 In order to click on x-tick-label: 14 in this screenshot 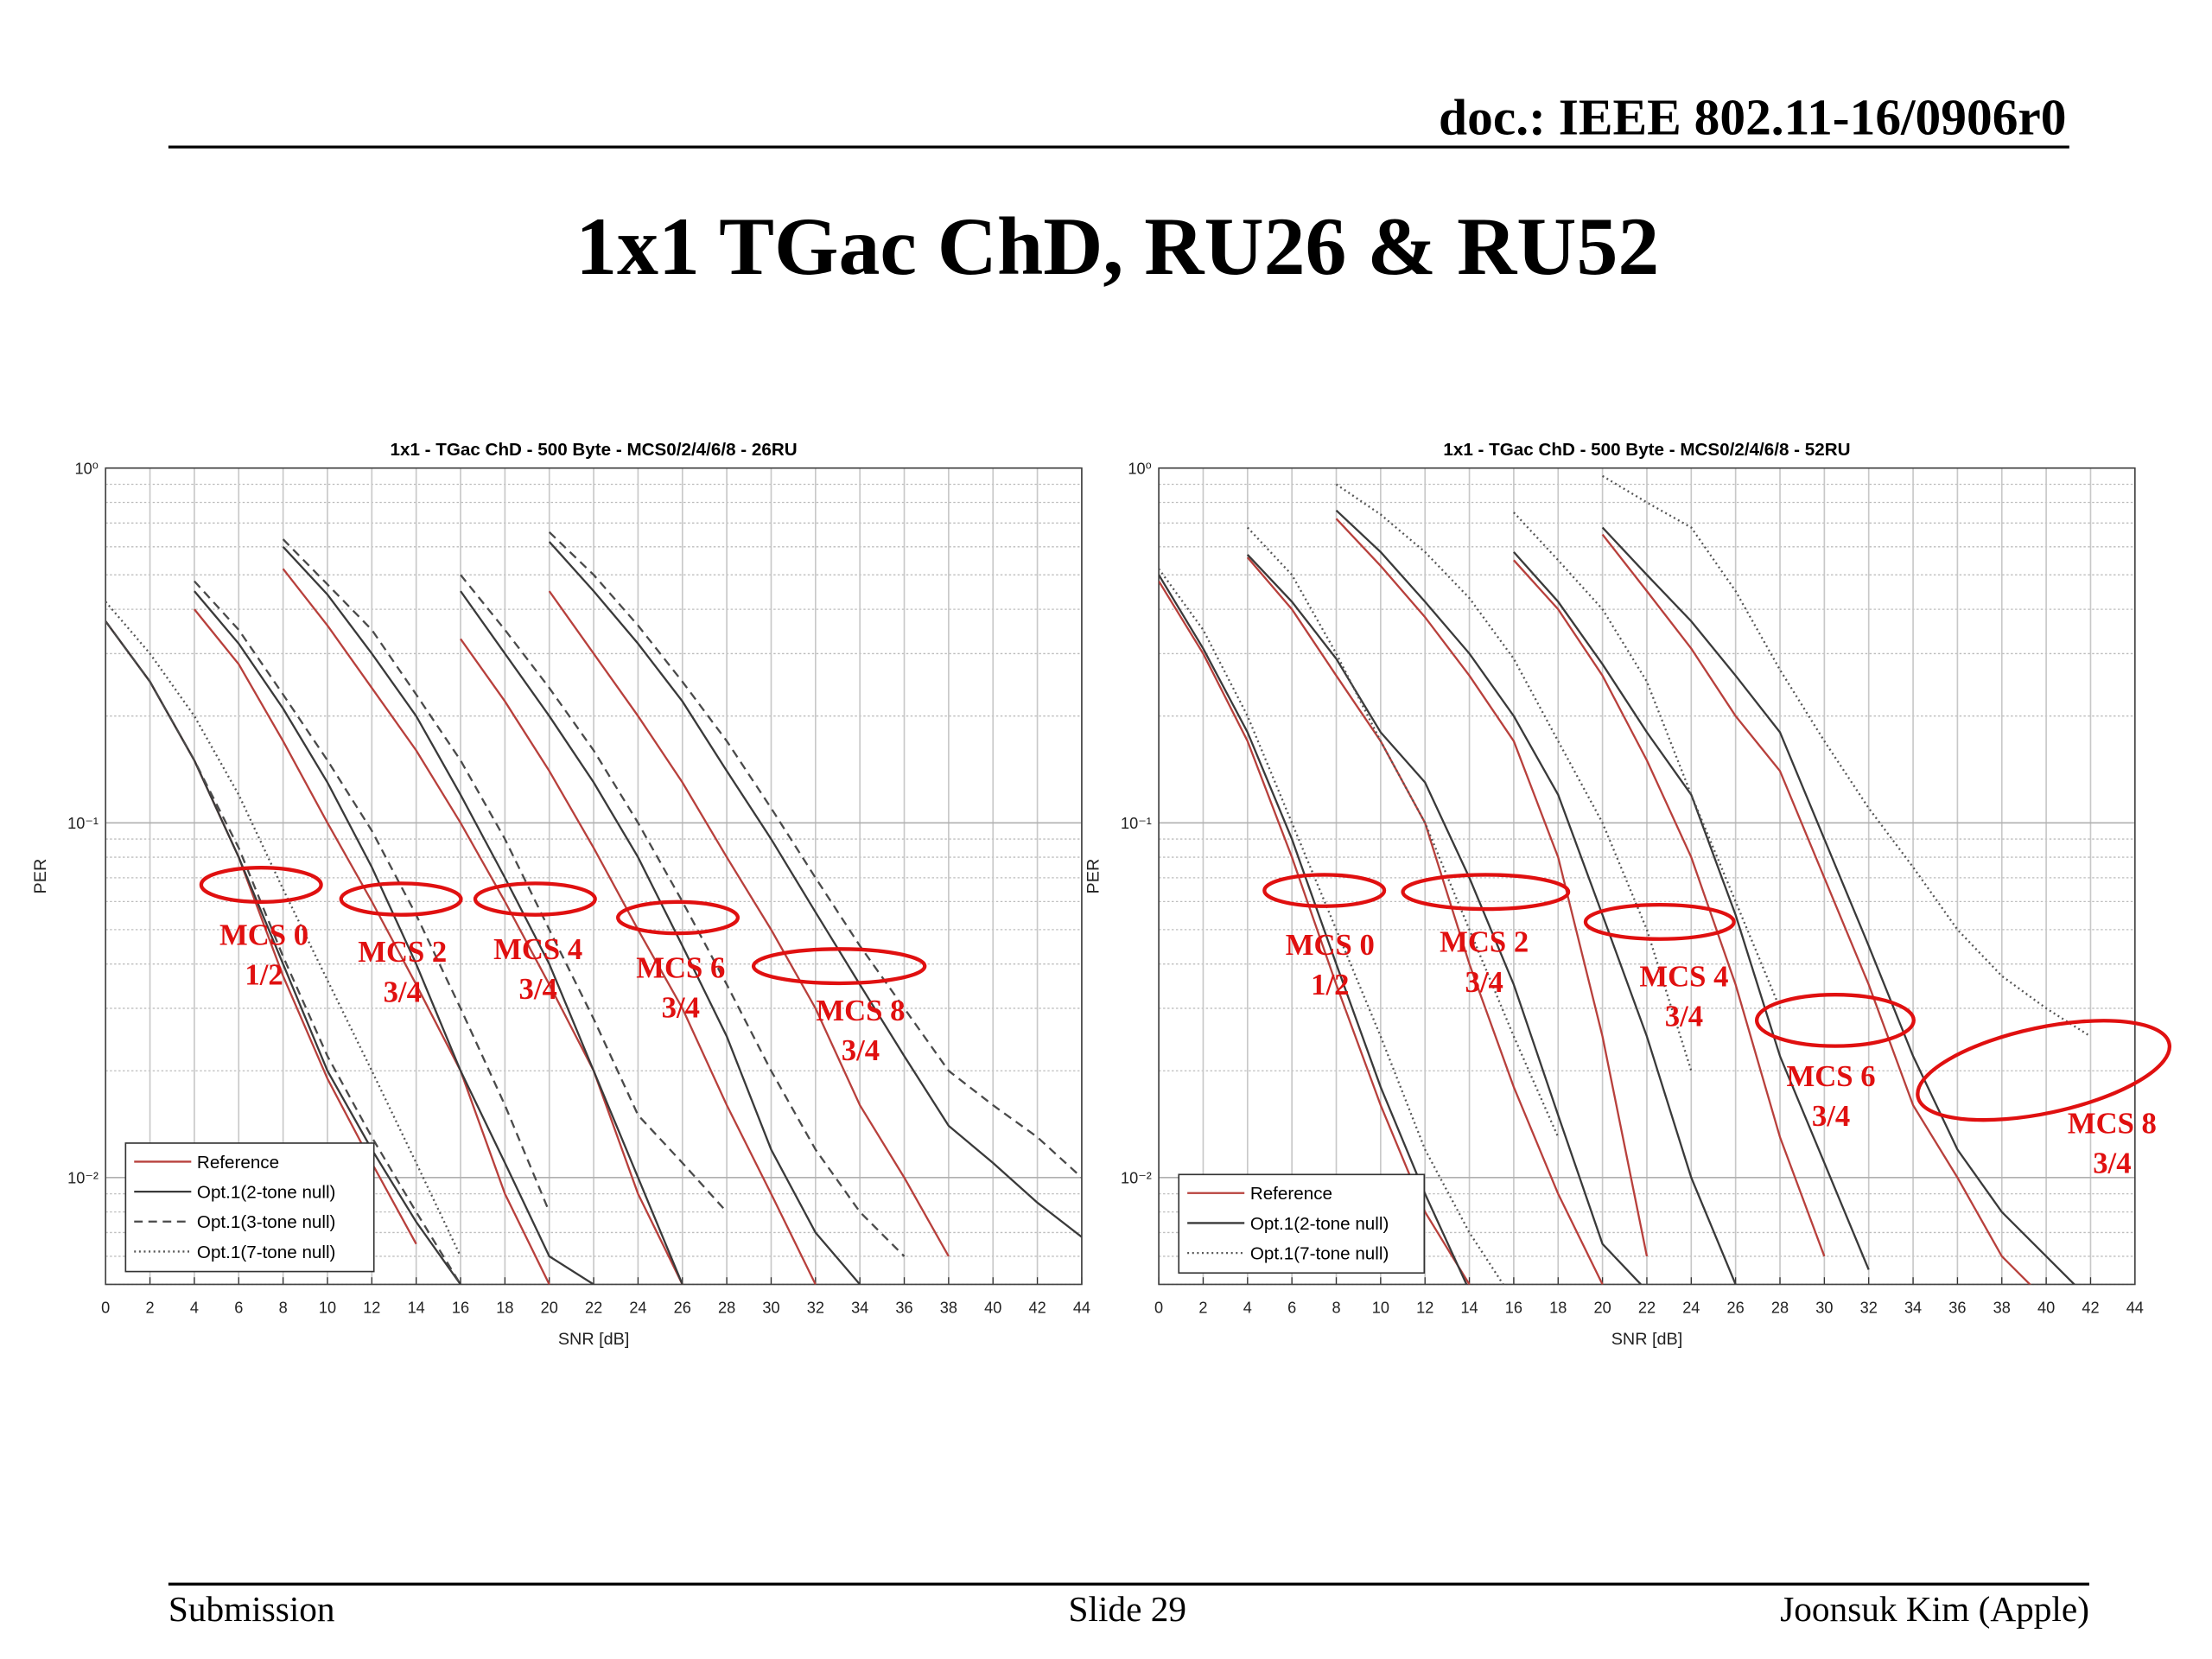, I will do `click(416, 1307)`.